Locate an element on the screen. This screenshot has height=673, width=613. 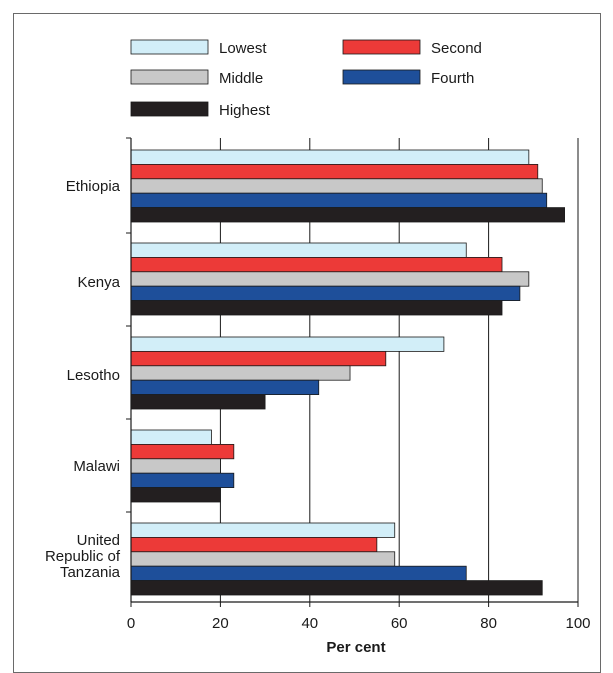
legend-swatch-fourth is located at coordinates (381, 77).